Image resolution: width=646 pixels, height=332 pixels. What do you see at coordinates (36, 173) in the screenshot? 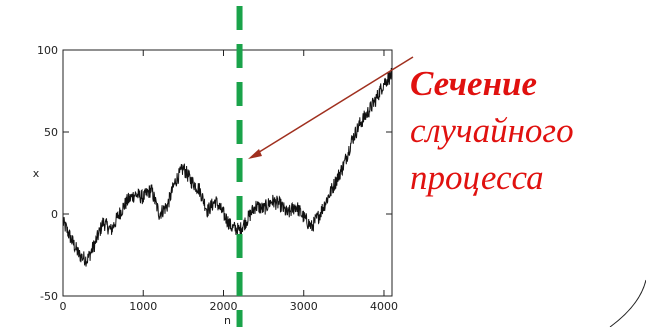
I see `y-axis-label: x` at bounding box center [36, 173].